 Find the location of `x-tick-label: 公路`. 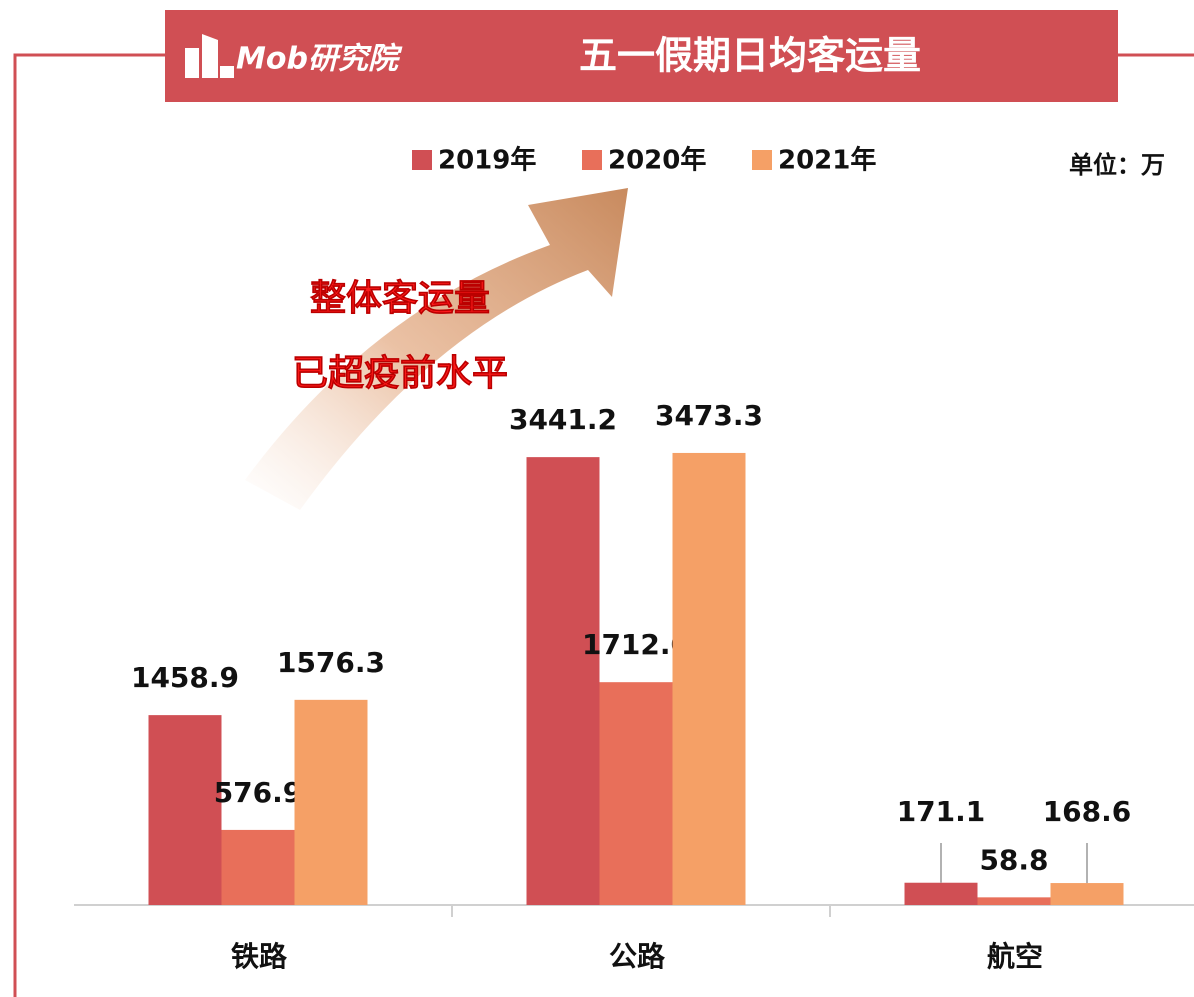

x-tick-label: 公路 is located at coordinates (637, 956).